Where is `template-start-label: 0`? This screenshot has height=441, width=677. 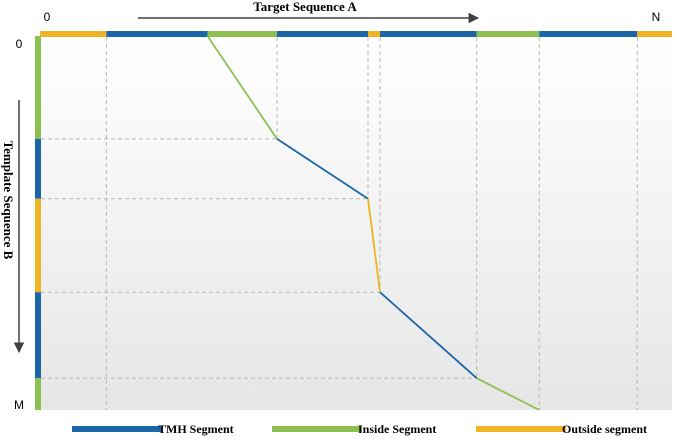 template-start-label: 0 is located at coordinates (19, 44).